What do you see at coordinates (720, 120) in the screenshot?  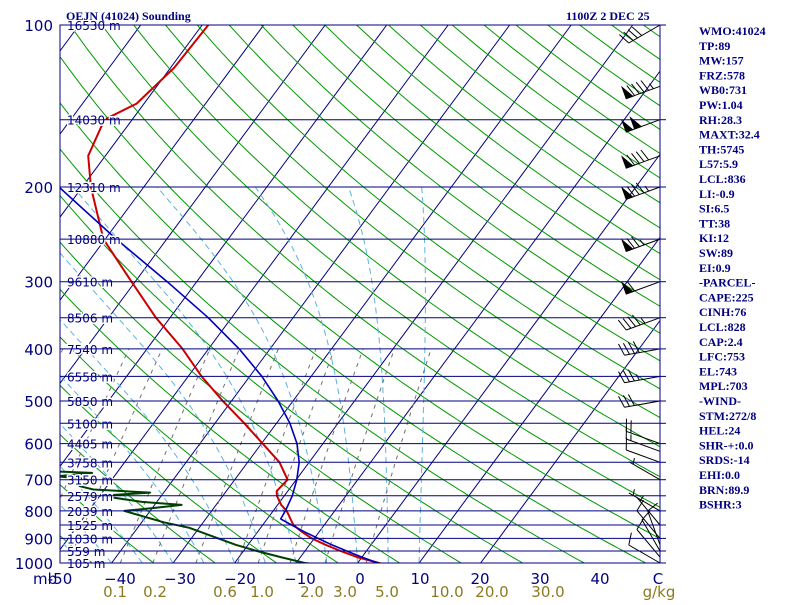 I see `index-line: RH:28.3` at bounding box center [720, 120].